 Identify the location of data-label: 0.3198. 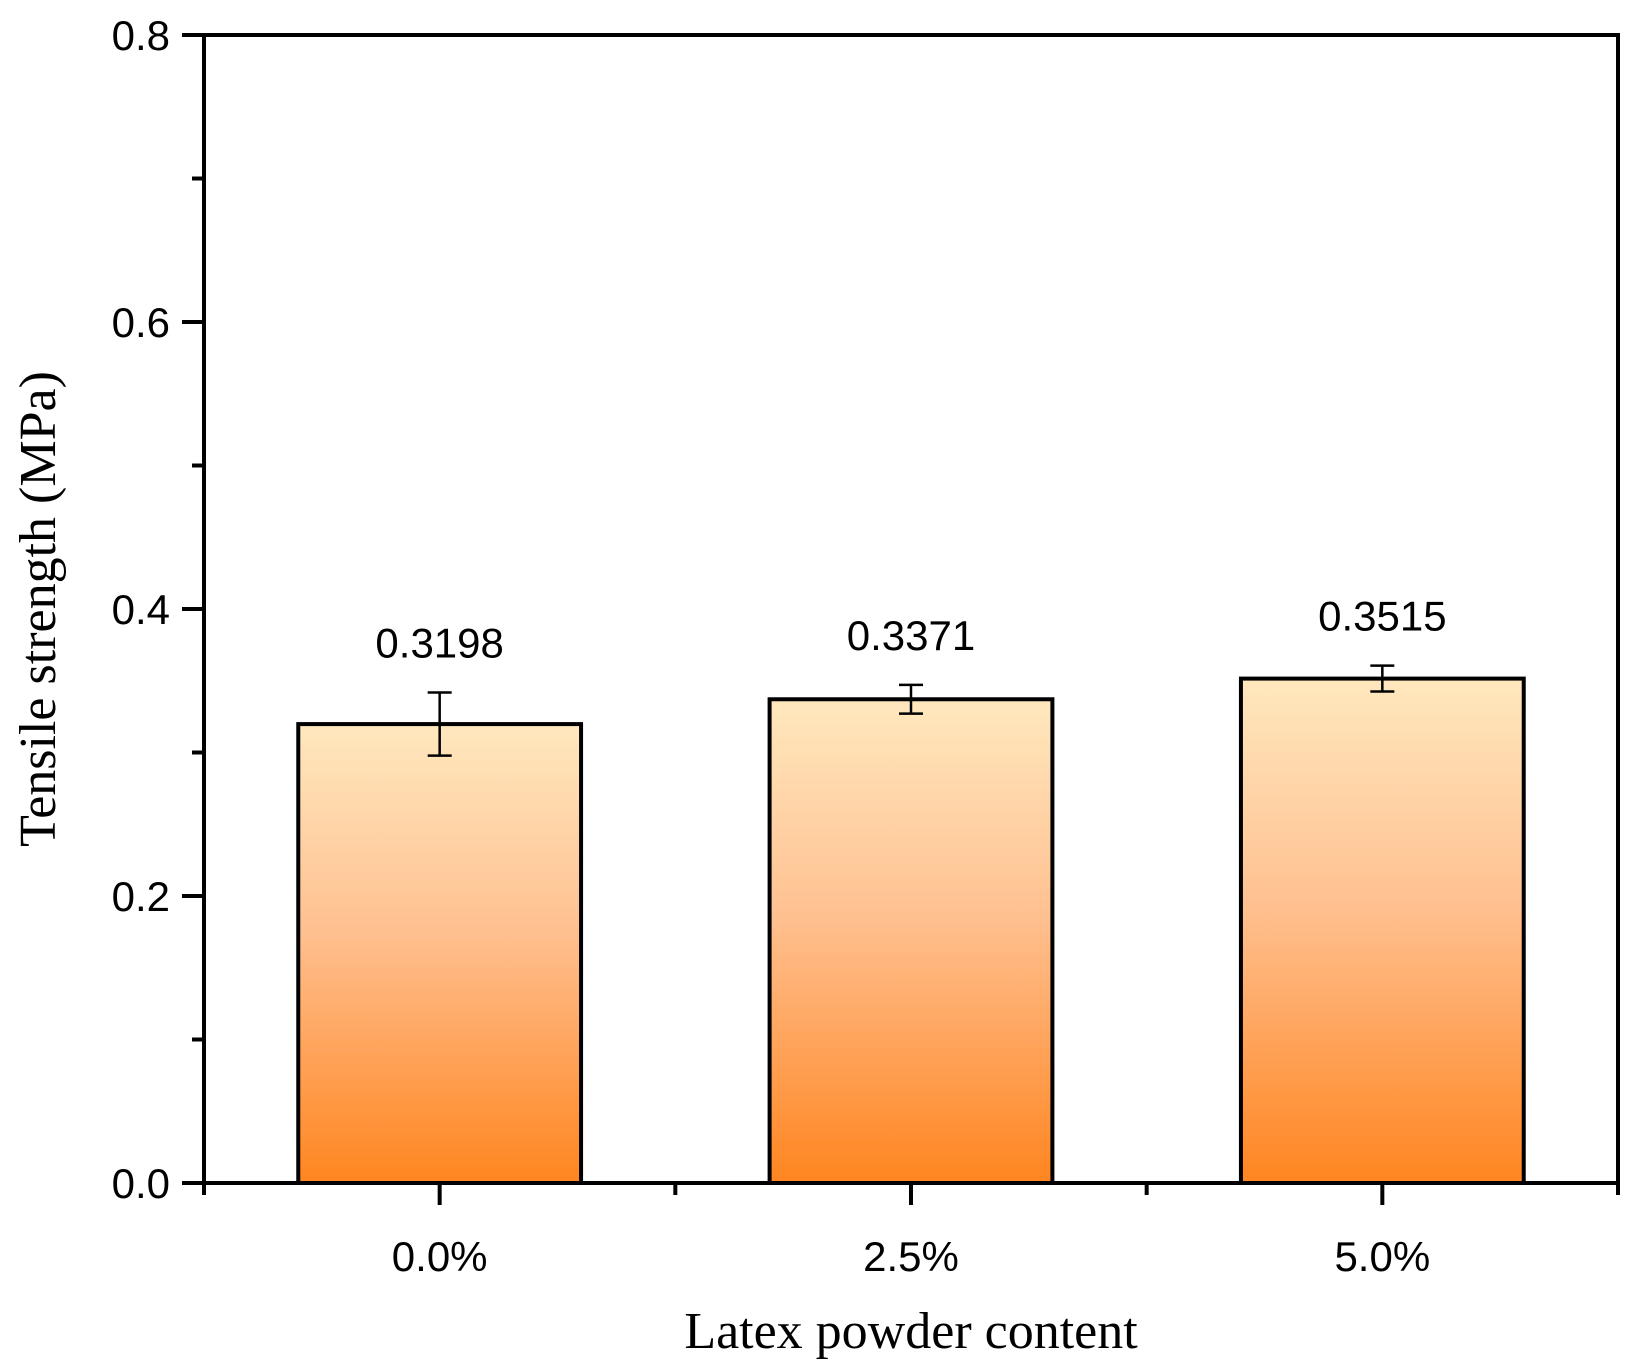
(439, 643).